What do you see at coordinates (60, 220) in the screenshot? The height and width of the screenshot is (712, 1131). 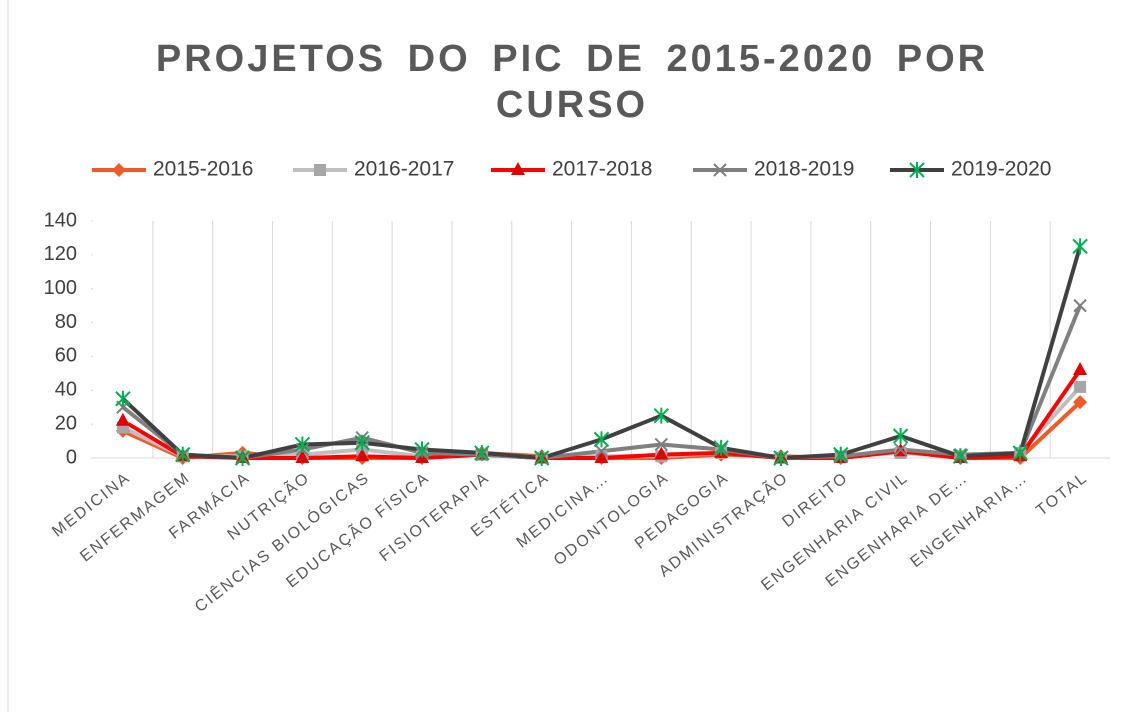 I see `y-tick-label: 140` at bounding box center [60, 220].